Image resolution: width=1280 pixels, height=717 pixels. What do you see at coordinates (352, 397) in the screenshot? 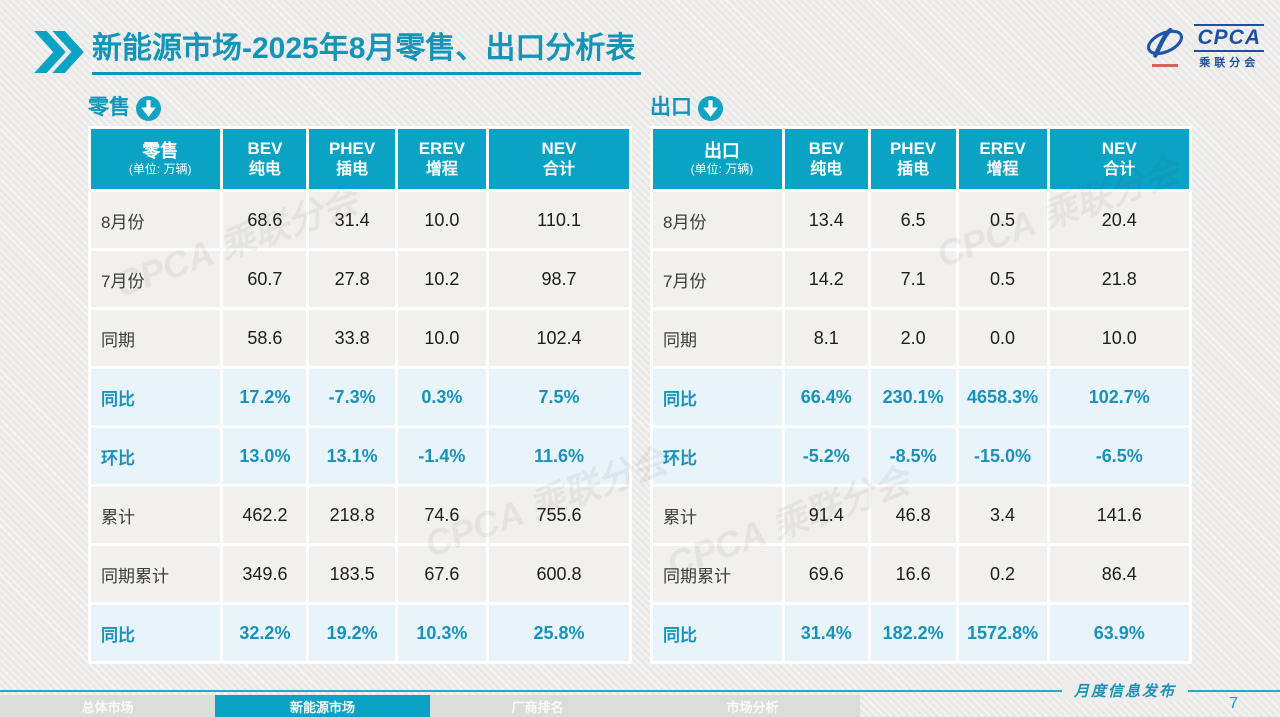
I see `value-cell: -7.3%` at bounding box center [352, 397].